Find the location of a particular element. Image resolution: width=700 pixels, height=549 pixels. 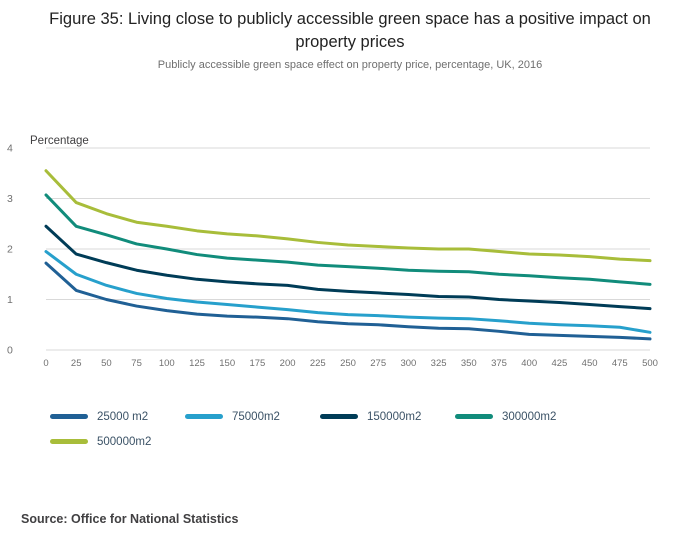

x-axis-tick-label: 0 is located at coordinates (45, 363).